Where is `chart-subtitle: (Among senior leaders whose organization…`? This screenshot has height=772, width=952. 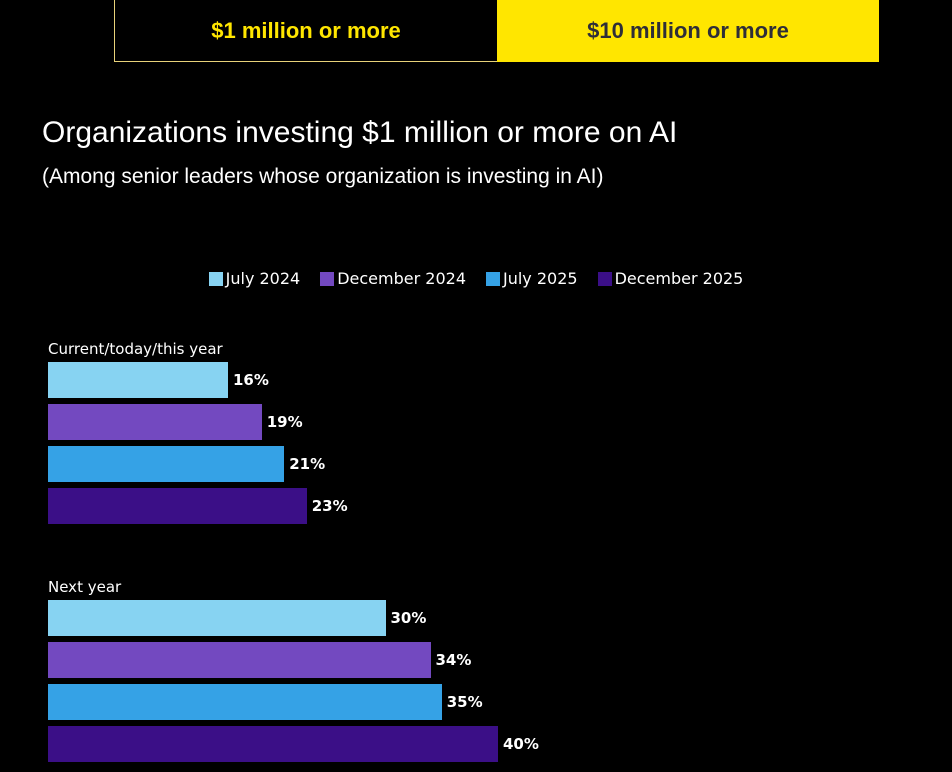 chart-subtitle: (Among senior leaders whose organization… is located at coordinates (323, 176).